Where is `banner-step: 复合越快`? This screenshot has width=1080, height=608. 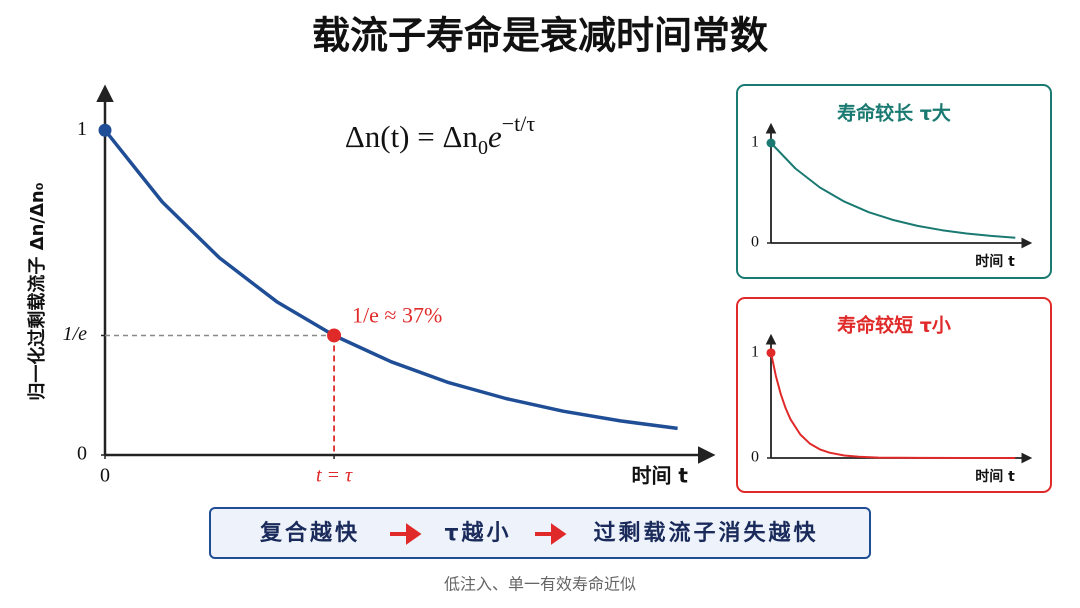
banner-step: 复合越快 is located at coordinates (309, 533).